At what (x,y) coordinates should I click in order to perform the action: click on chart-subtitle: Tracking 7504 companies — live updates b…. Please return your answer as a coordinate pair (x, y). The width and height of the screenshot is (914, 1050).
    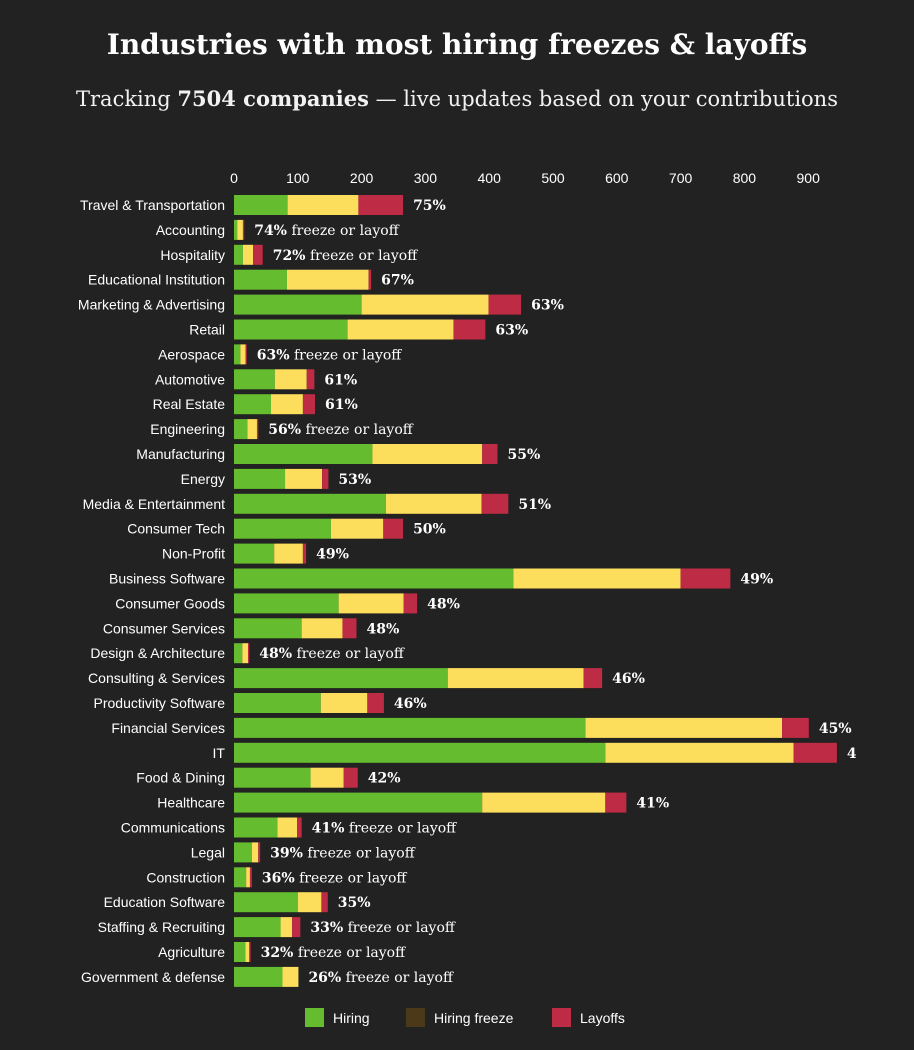
    Looking at the image, I should click on (457, 98).